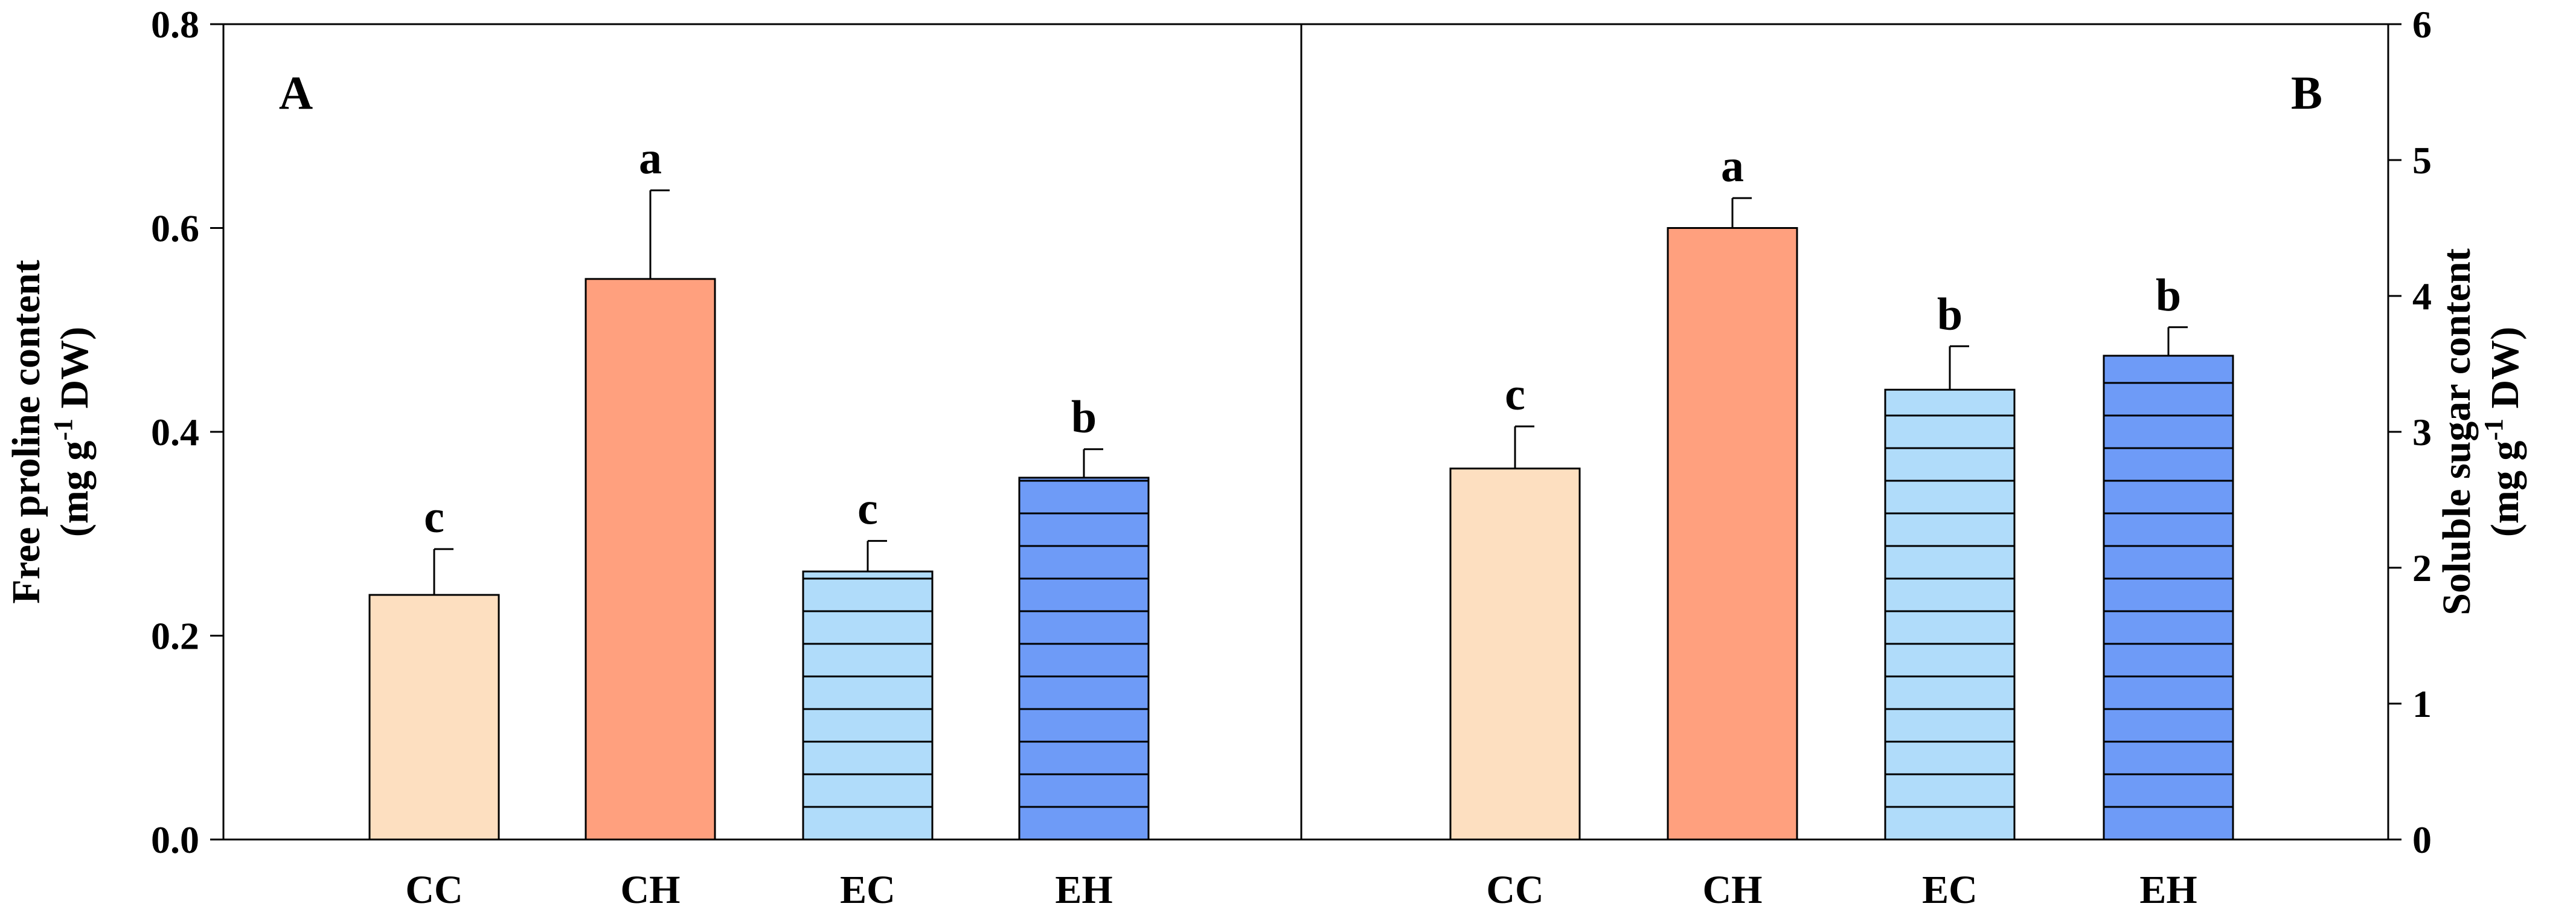 The width and height of the screenshot is (2576, 915). I want to click on y-axis-title: Soluble sugar content (mg g-1 DW), so click(2481, 431).